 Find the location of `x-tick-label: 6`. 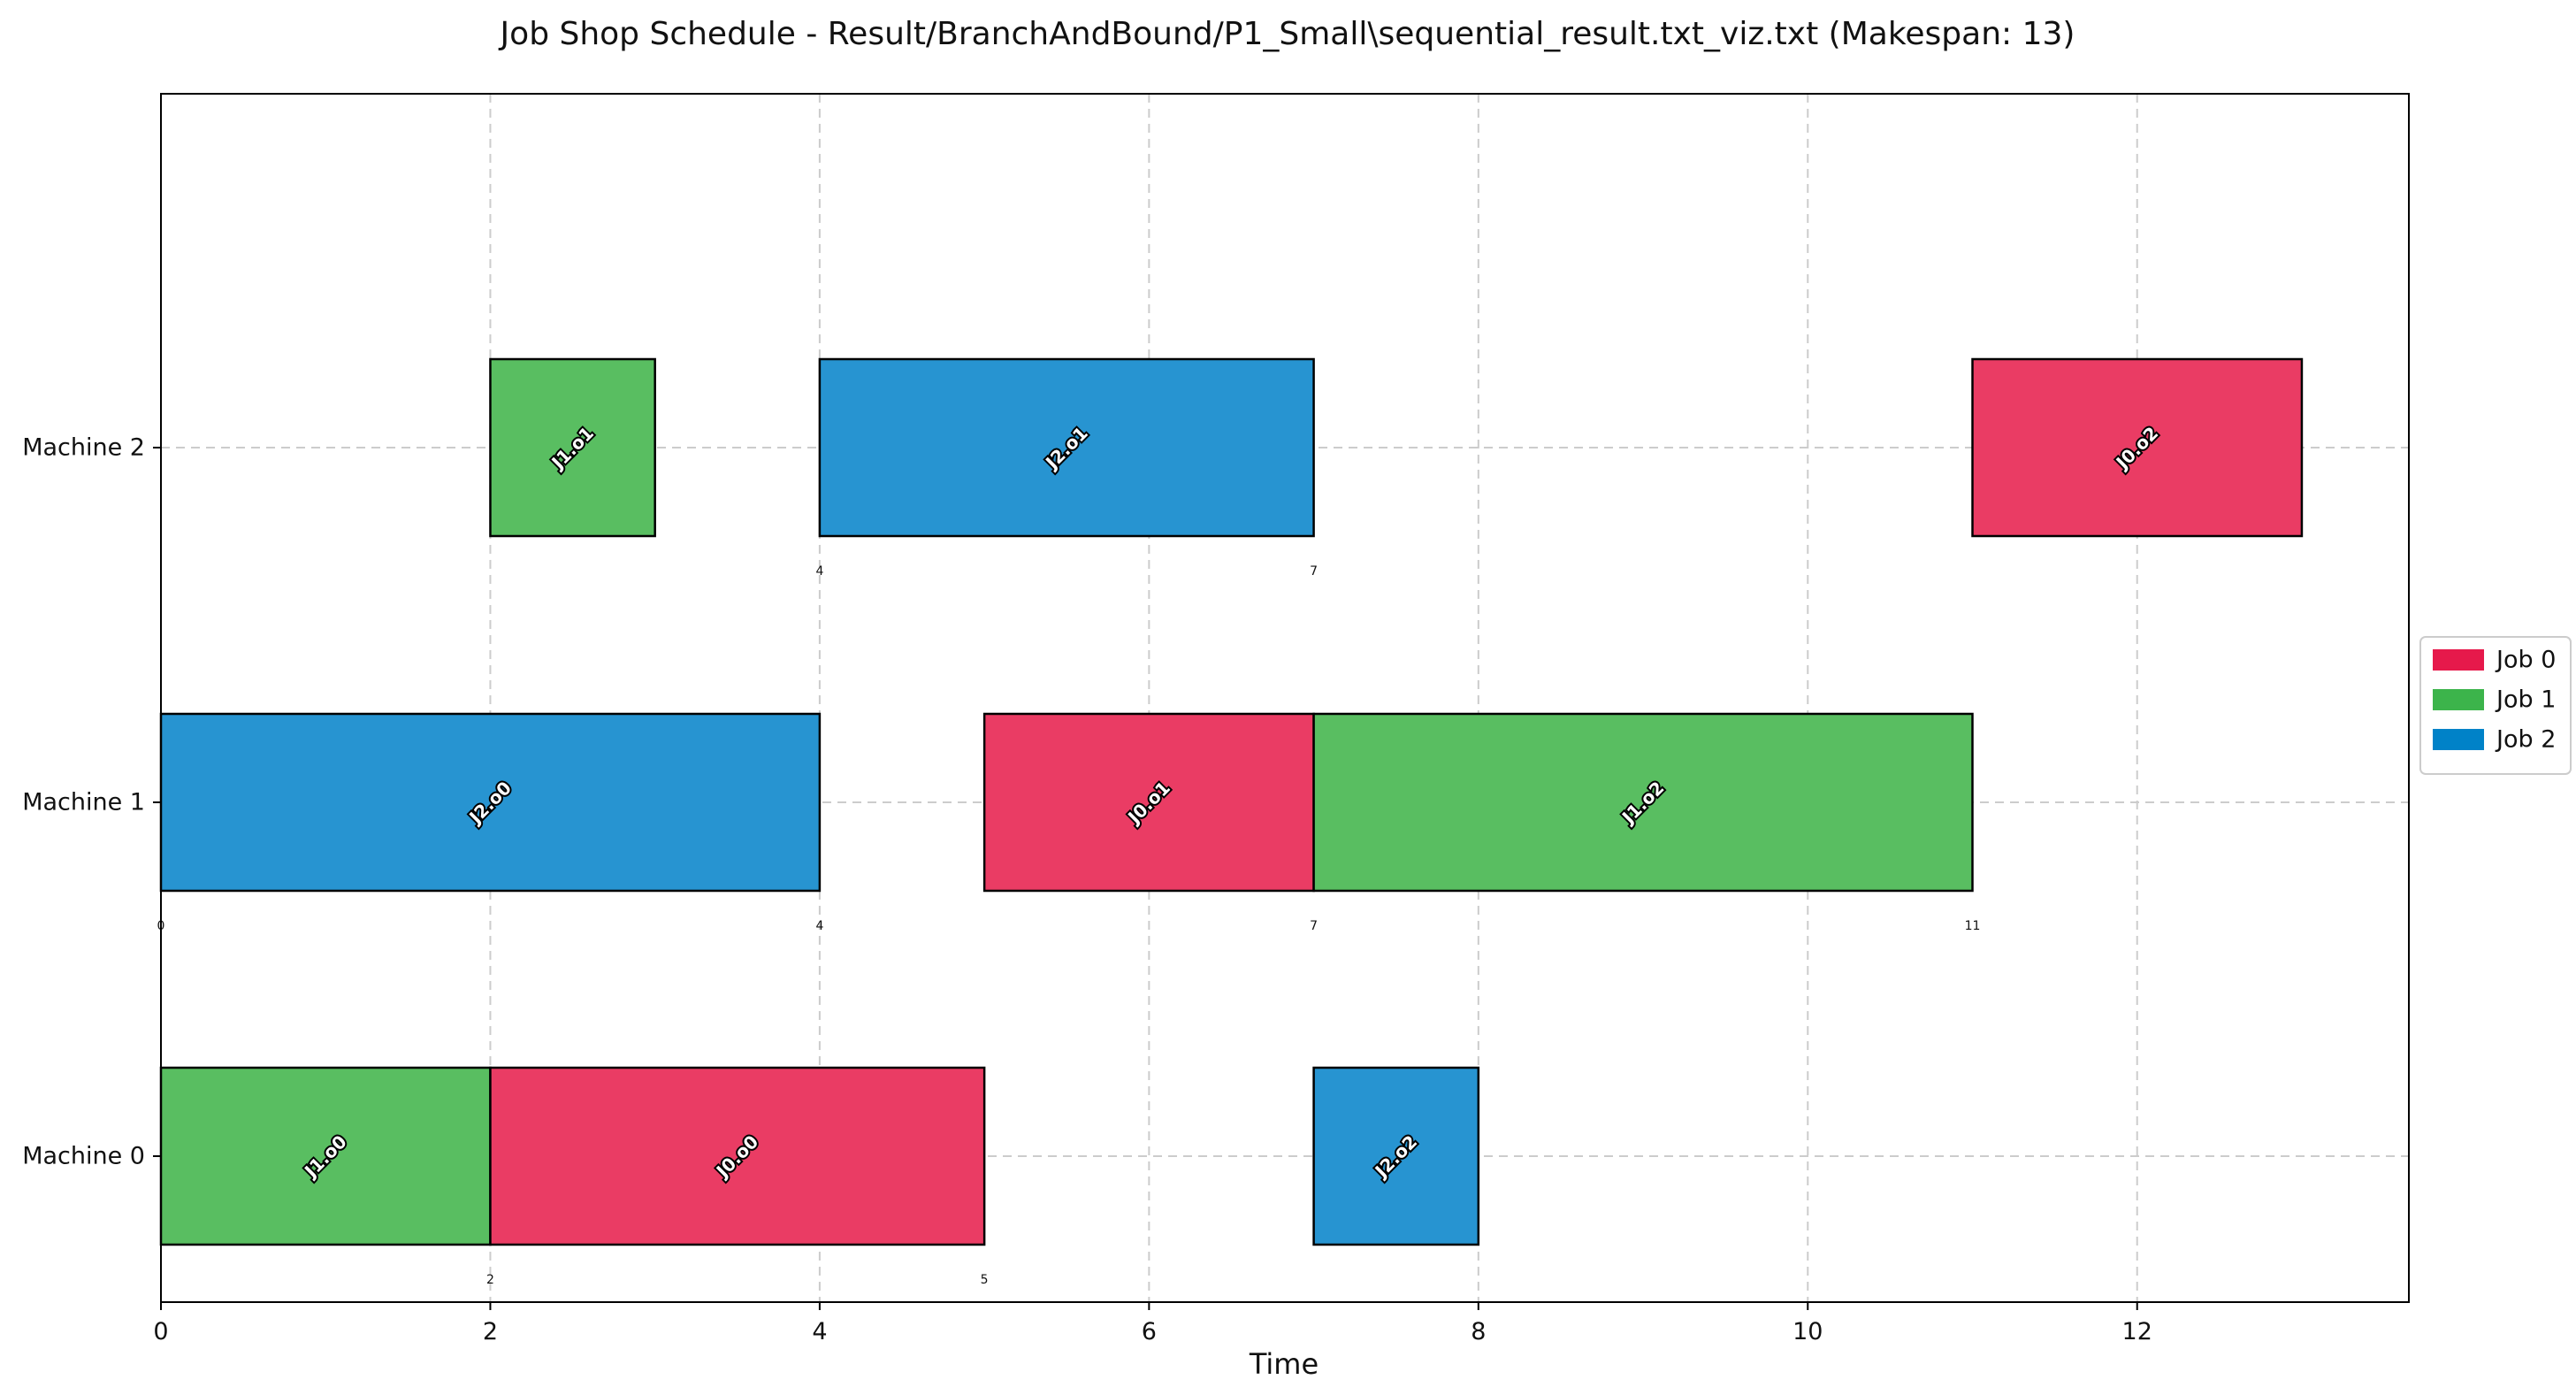

x-tick-label: 6 is located at coordinates (1149, 1331).